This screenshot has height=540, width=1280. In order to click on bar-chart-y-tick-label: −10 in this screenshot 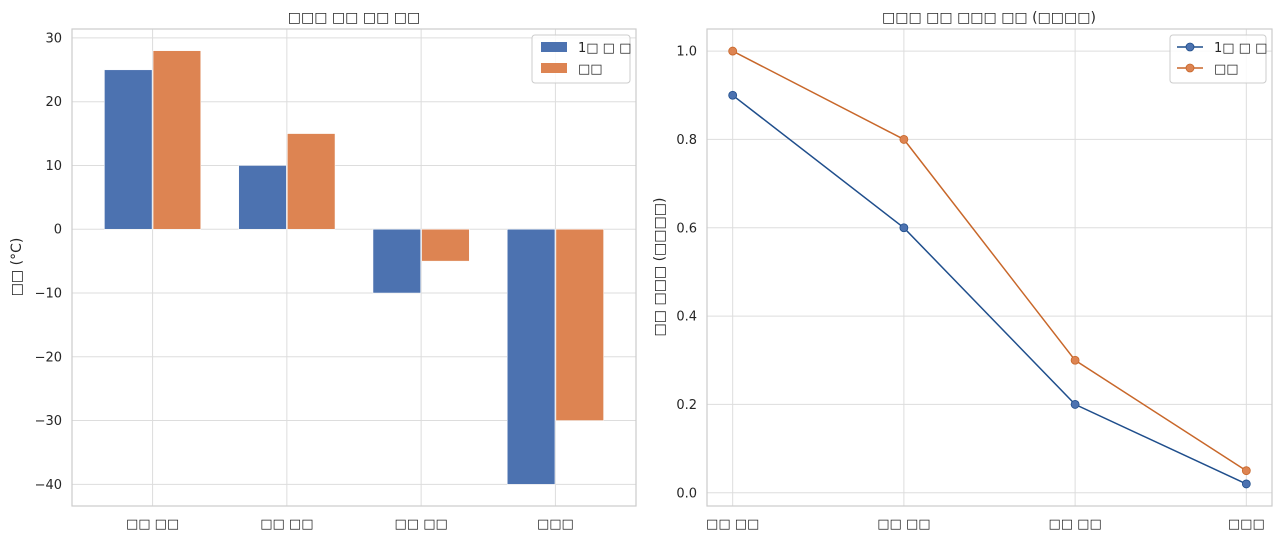, I will do `click(48, 294)`.